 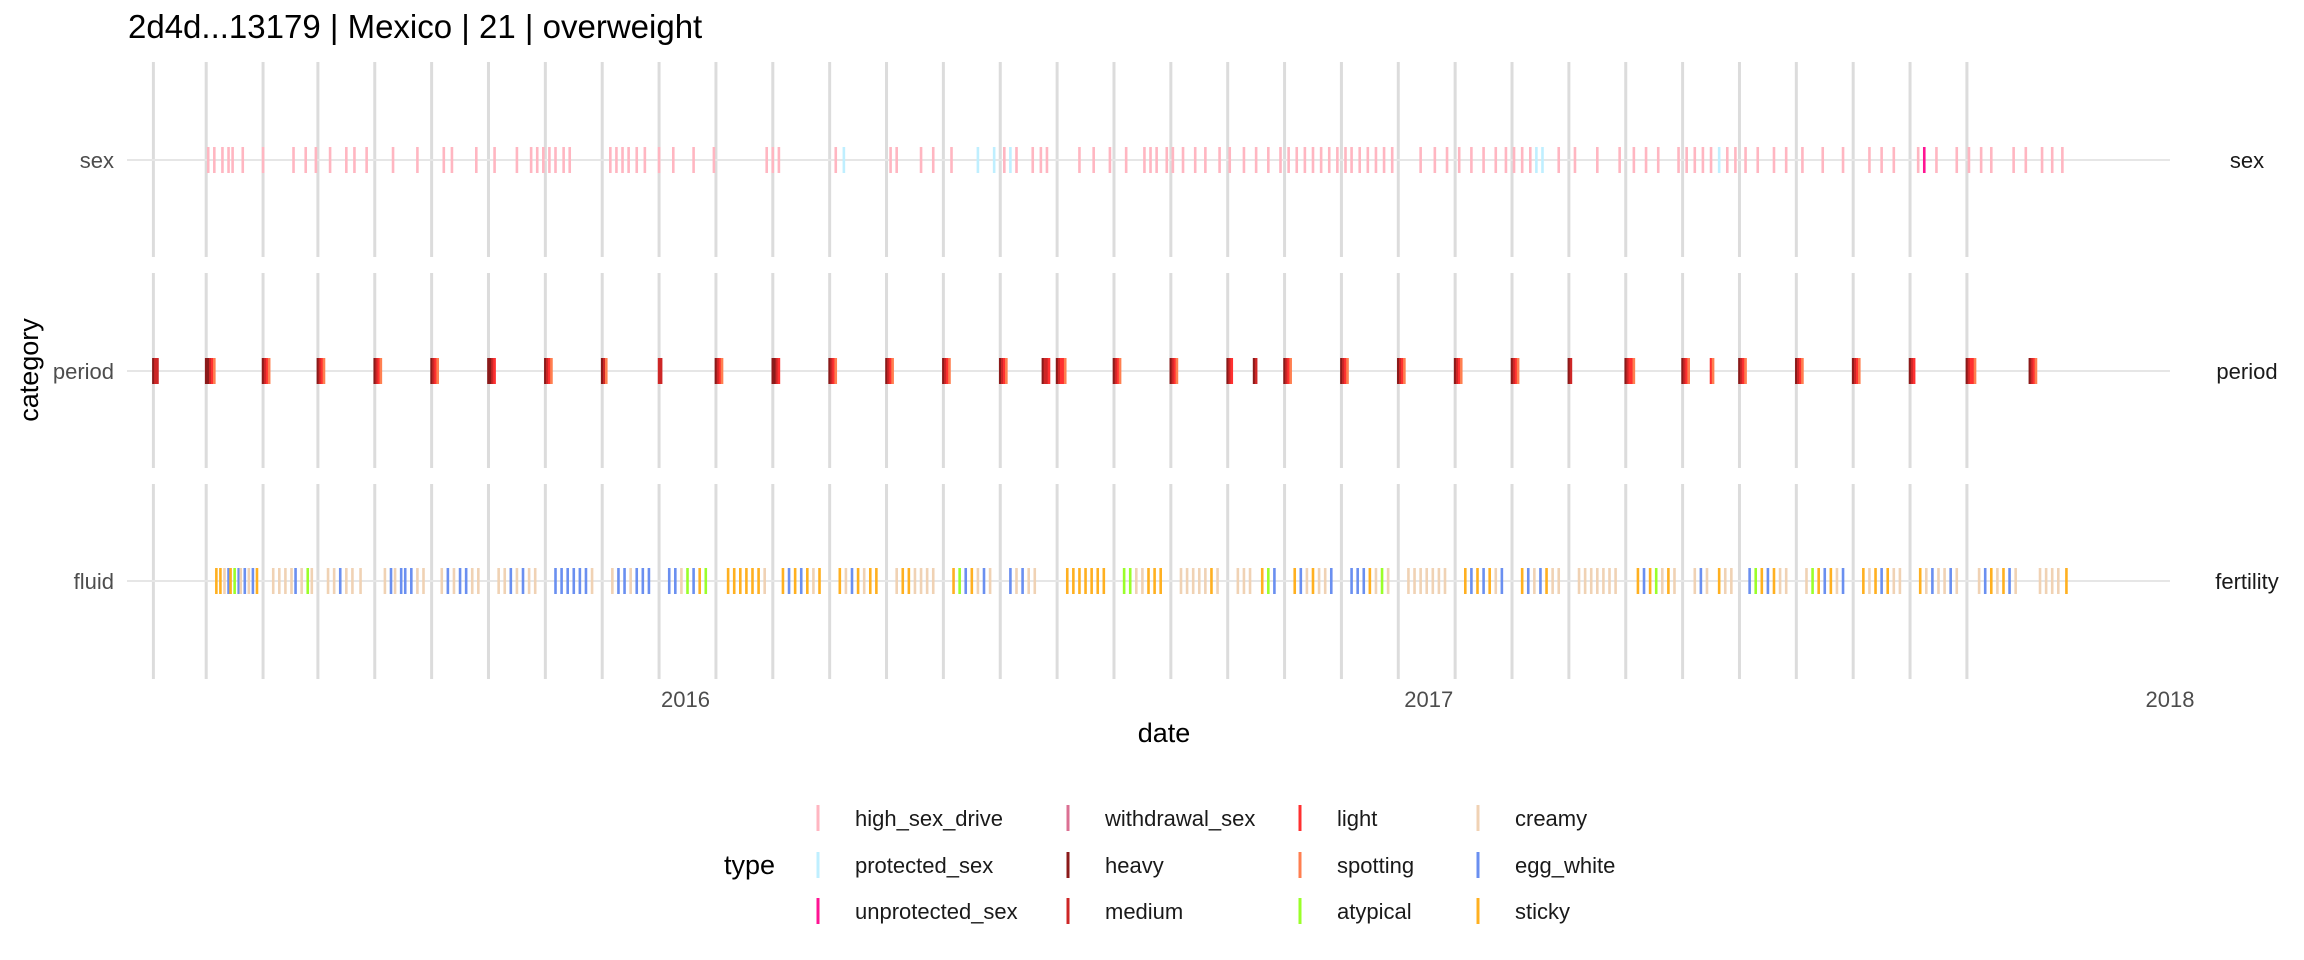 What do you see at coordinates (1179, 818) in the screenshot?
I see `legend-label: withdrawal_sex` at bounding box center [1179, 818].